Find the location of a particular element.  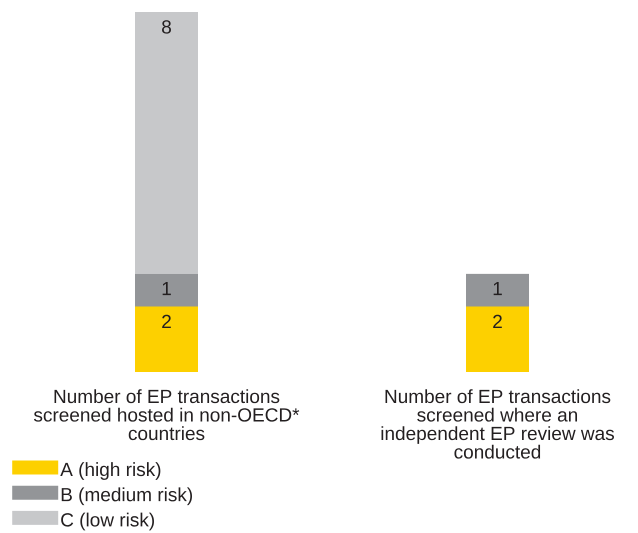

data-label: 8 is located at coordinates (166, 27).